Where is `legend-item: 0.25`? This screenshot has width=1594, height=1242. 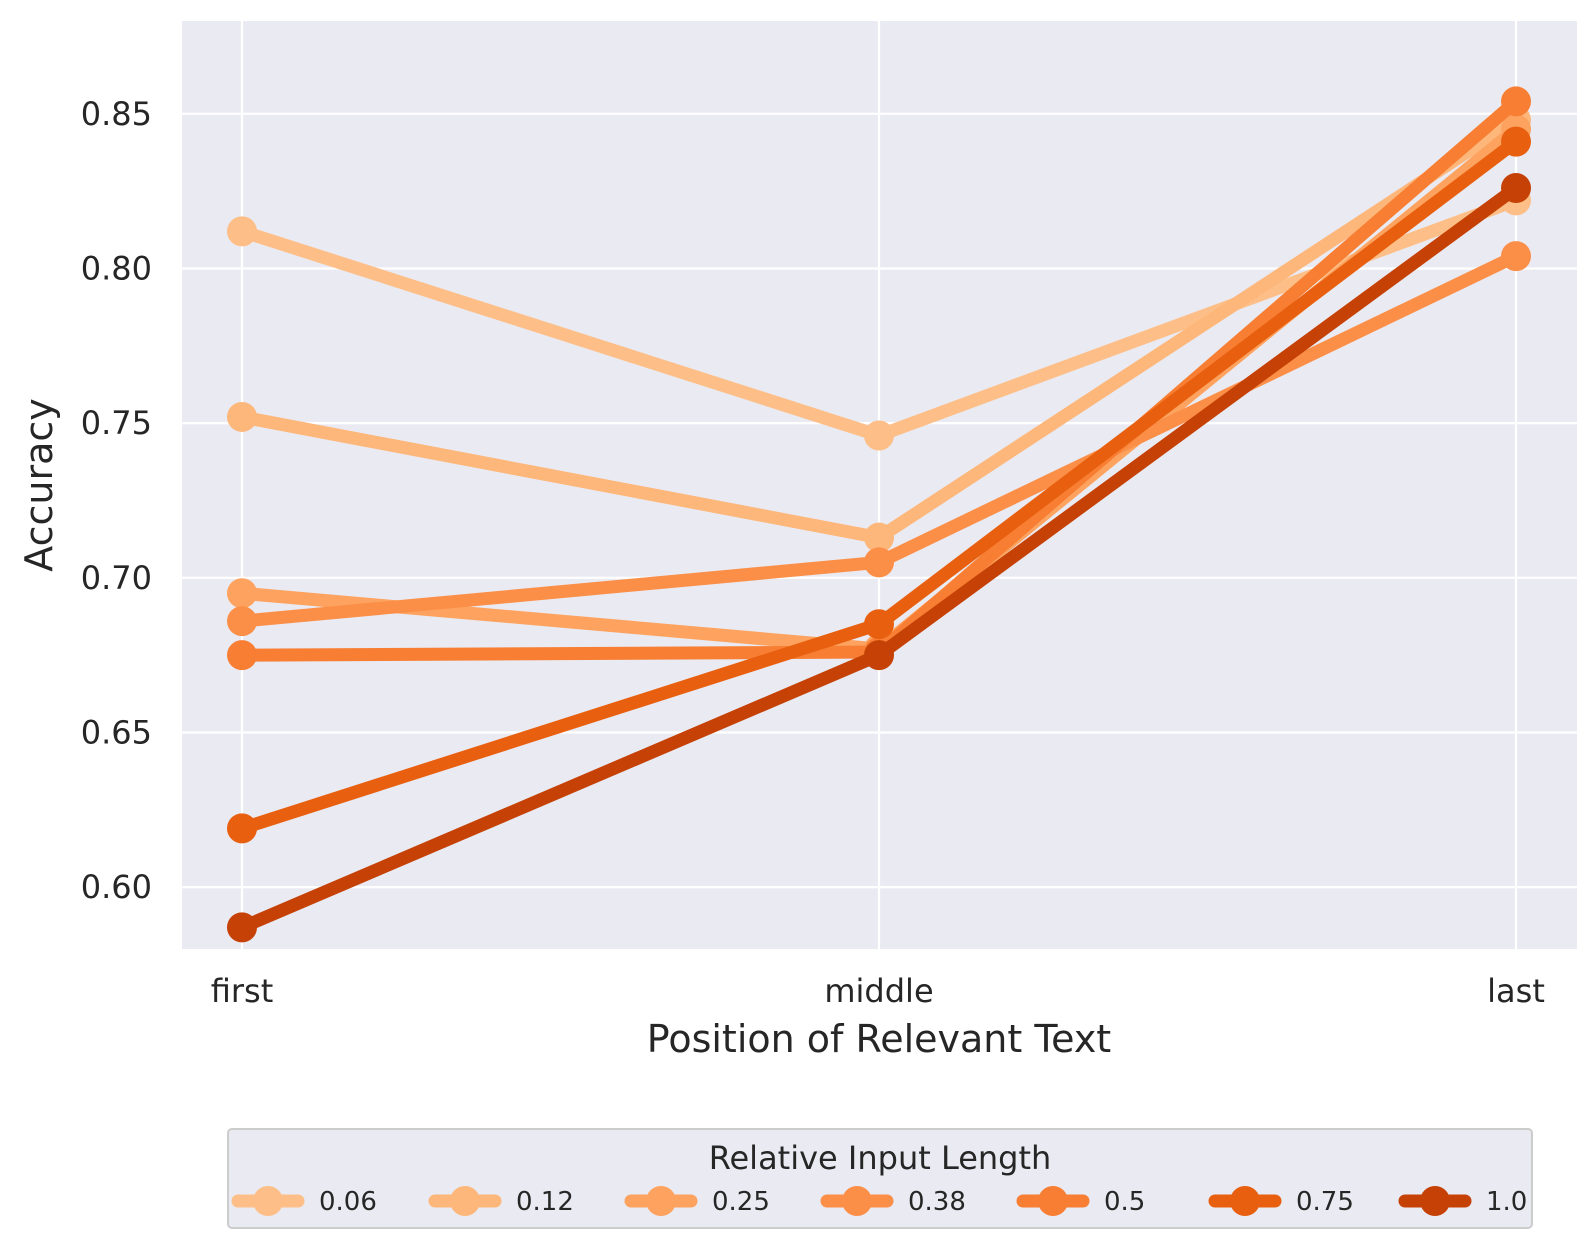 legend-item: 0.25 is located at coordinates (697, 1201).